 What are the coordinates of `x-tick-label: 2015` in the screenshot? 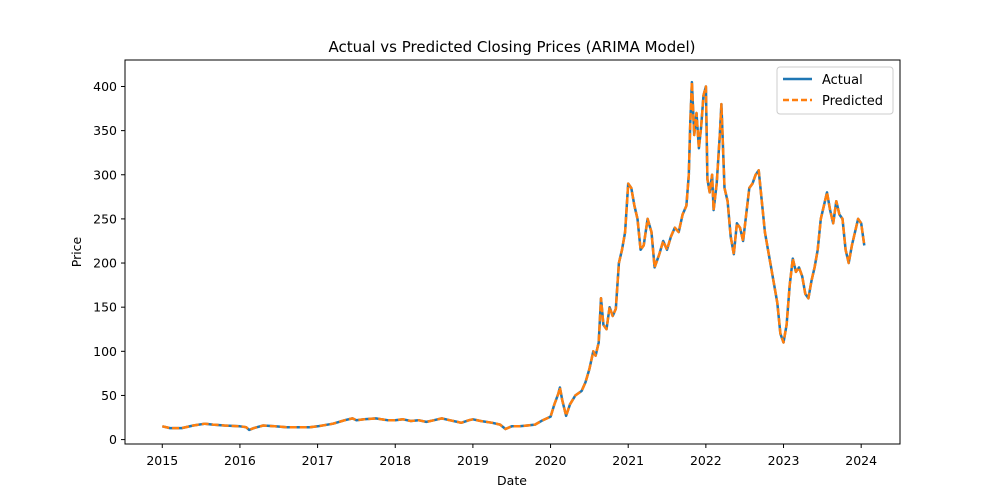 It's located at (162, 460).